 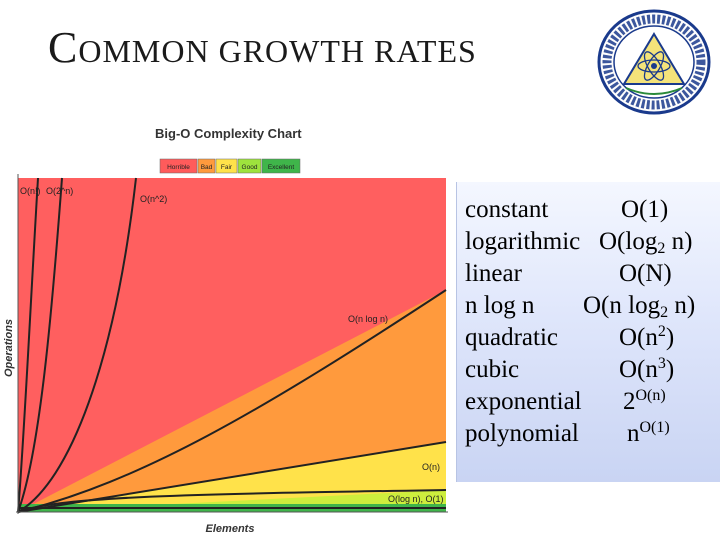 What do you see at coordinates (592, 274) in the screenshot?
I see `rate-linear: linear O(N)` at bounding box center [592, 274].